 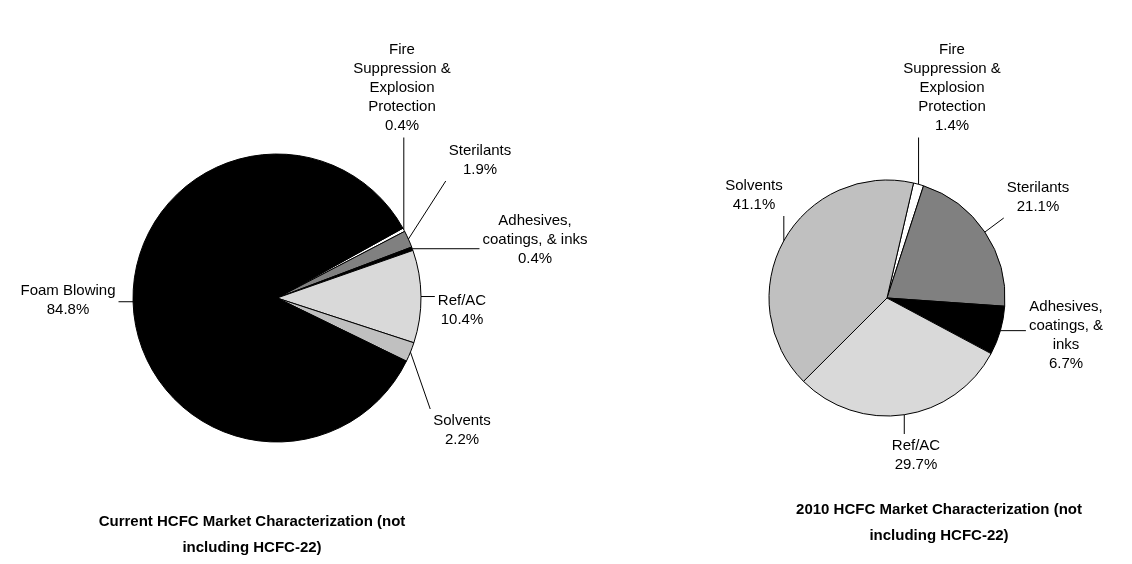 I want to click on text: Current HCFC Market Characterization (not including HCFC-22), so click(x=252, y=534).